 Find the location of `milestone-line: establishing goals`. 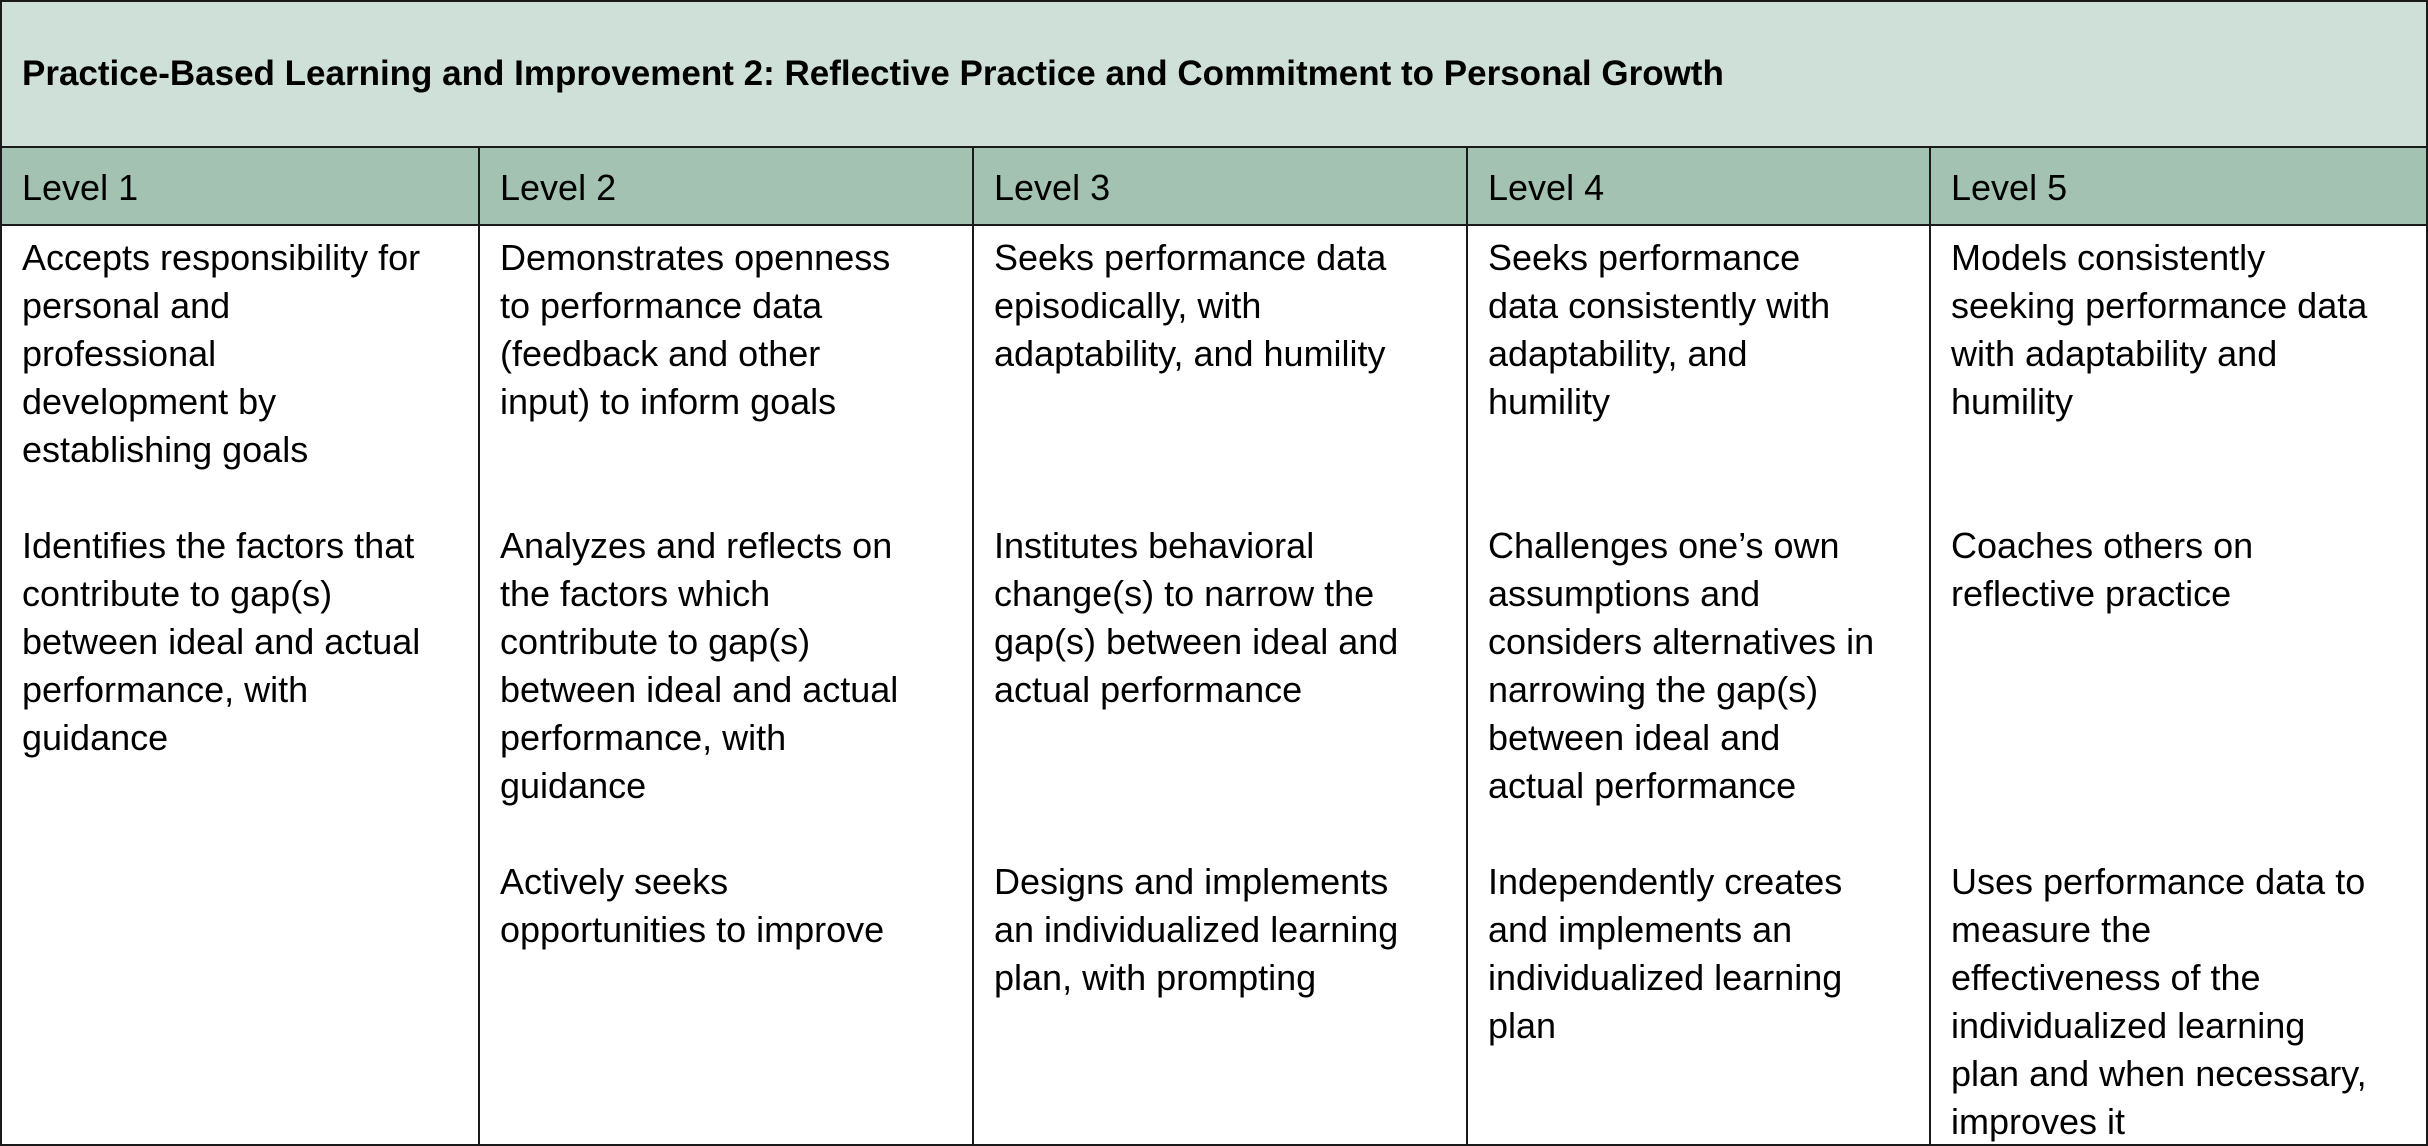

milestone-line: establishing goals is located at coordinates (165, 449).